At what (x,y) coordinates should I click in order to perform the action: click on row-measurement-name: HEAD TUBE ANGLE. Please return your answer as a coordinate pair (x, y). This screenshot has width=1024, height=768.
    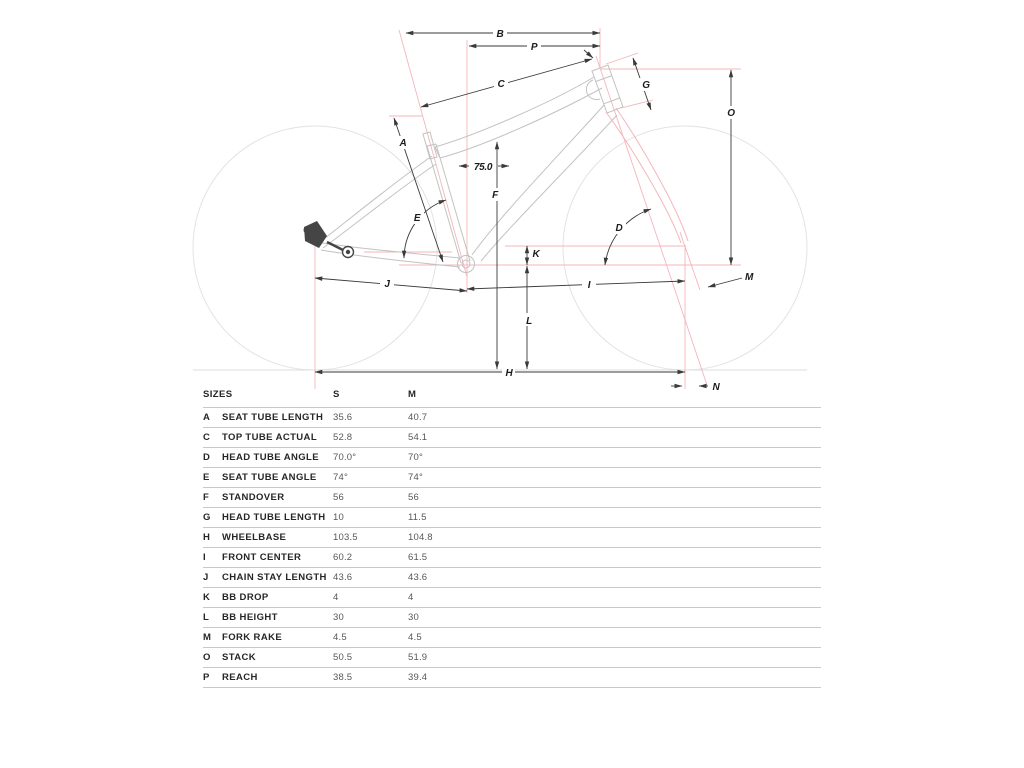
    Looking at the image, I should click on (270, 457).